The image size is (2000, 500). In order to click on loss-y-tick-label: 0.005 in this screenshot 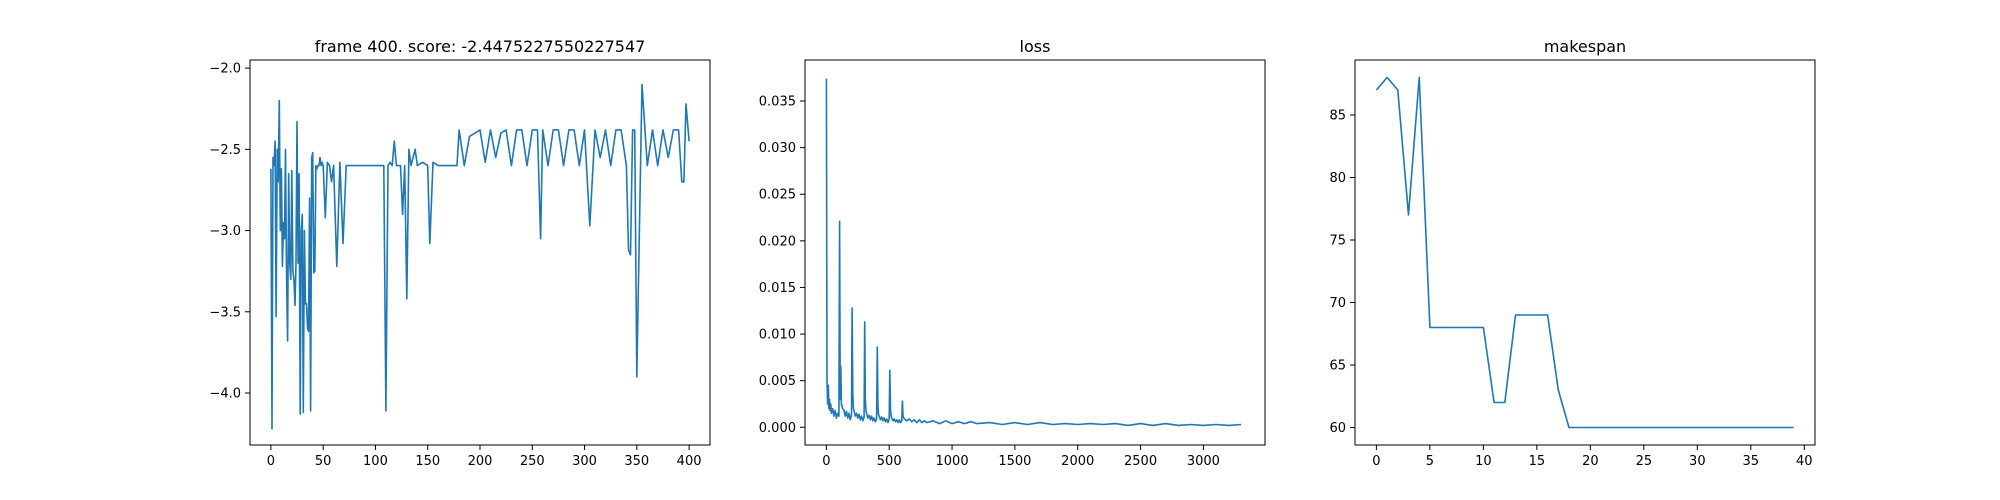, I will do `click(777, 381)`.